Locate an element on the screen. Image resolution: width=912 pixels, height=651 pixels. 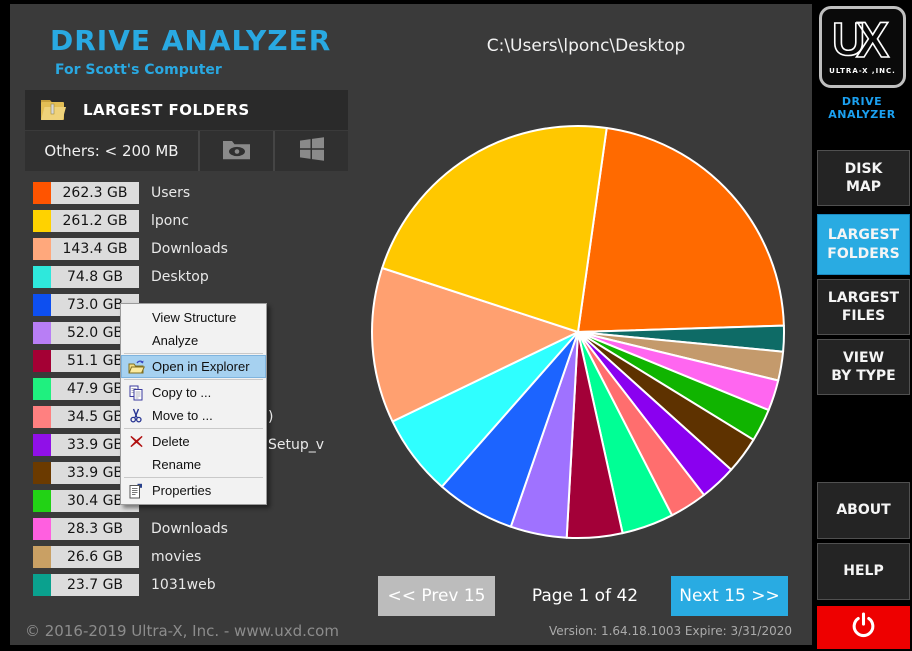
folder-row: 30.4 GB is located at coordinates (198, 501).